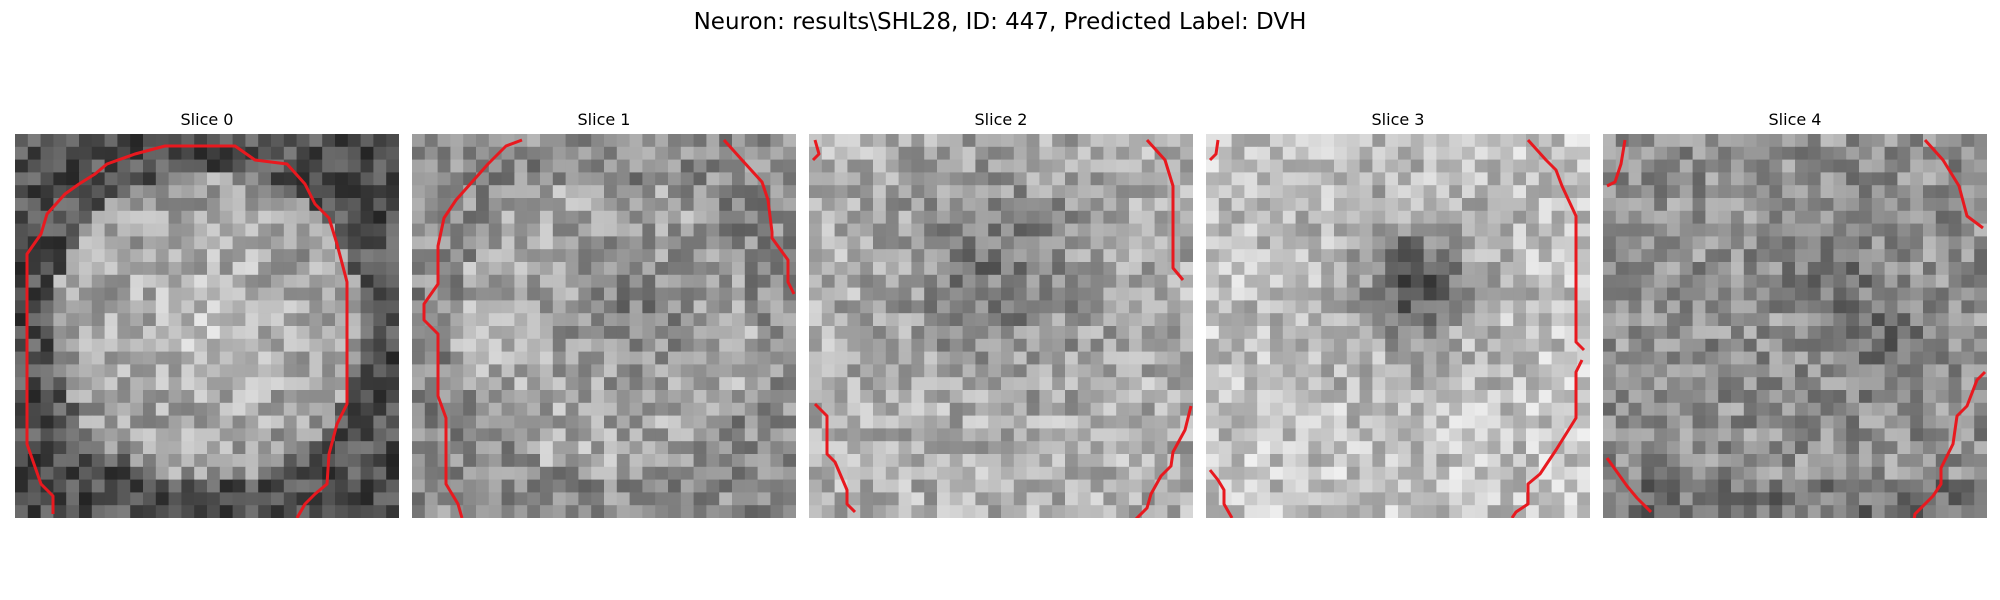 This screenshot has height=600, width=2000. What do you see at coordinates (1795, 119) in the screenshot?
I see `slice-title: Slice 4` at bounding box center [1795, 119].